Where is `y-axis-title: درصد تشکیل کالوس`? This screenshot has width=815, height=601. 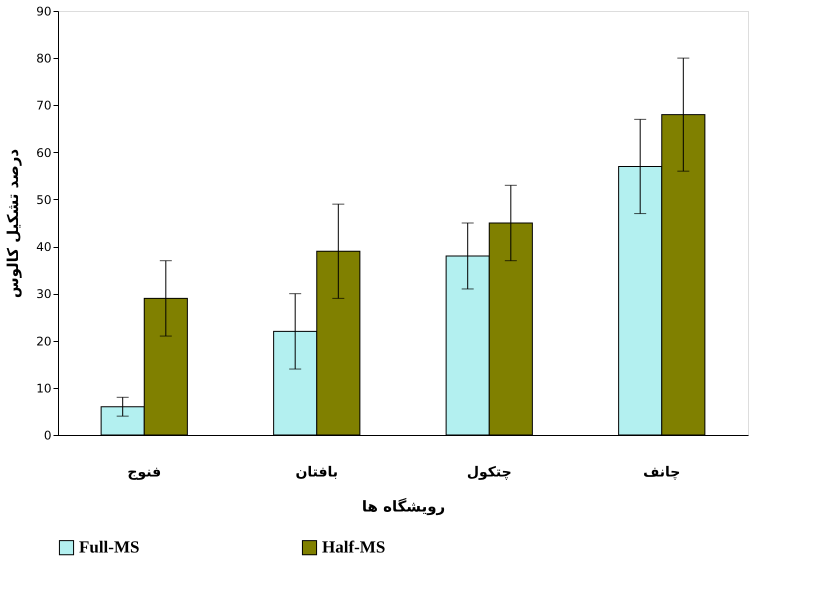
y-axis-title: درصد تشکیل کالوس is located at coordinates (13, 223).